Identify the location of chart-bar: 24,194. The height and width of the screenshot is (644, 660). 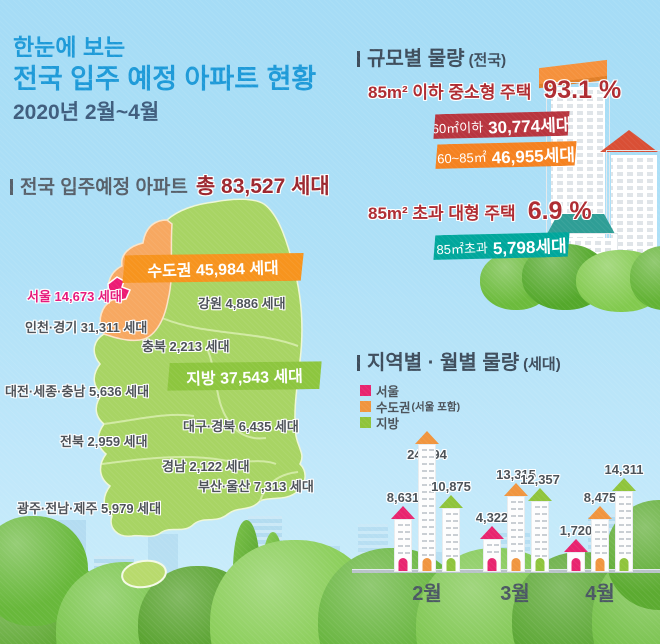
(427, 501).